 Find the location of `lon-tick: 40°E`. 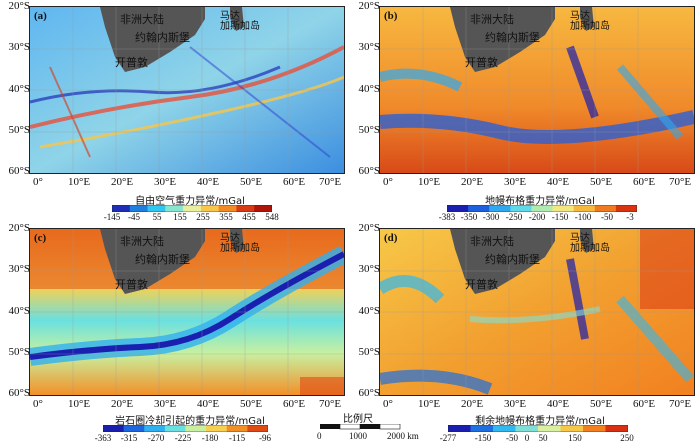

lon-tick: 40°E is located at coordinates (208, 404).